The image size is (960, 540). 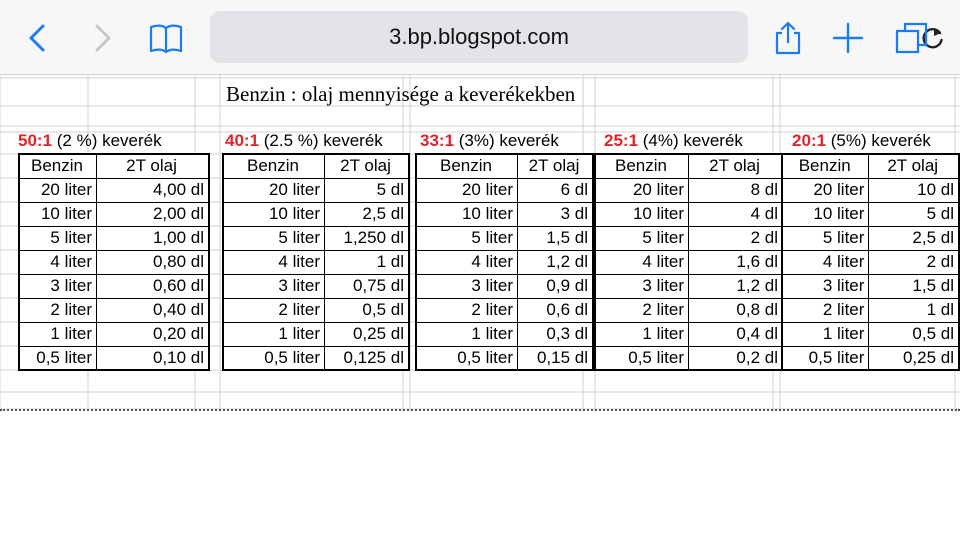 I want to click on oil-amount-cell: 0,5 dl, so click(x=914, y=334).